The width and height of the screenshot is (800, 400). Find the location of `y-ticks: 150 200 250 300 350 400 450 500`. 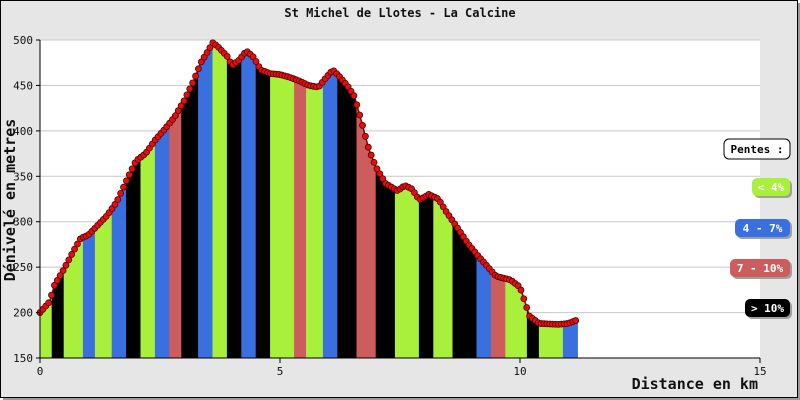

y-ticks: 150 200 250 300 350 400 450 500 is located at coordinates (26, 199).